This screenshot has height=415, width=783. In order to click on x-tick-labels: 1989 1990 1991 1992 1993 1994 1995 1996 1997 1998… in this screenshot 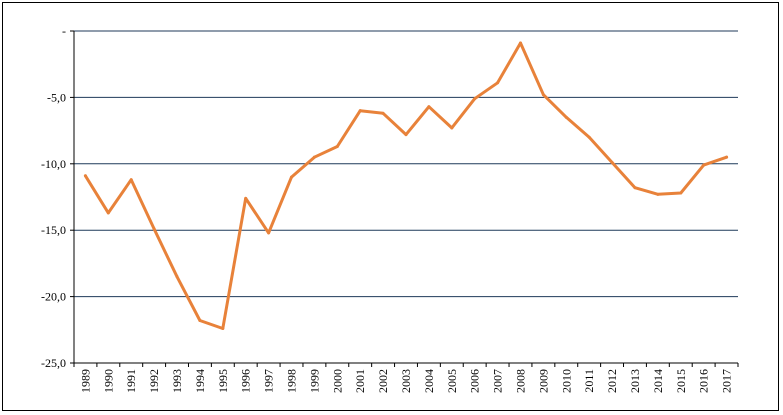, I will do `click(405, 381)`.